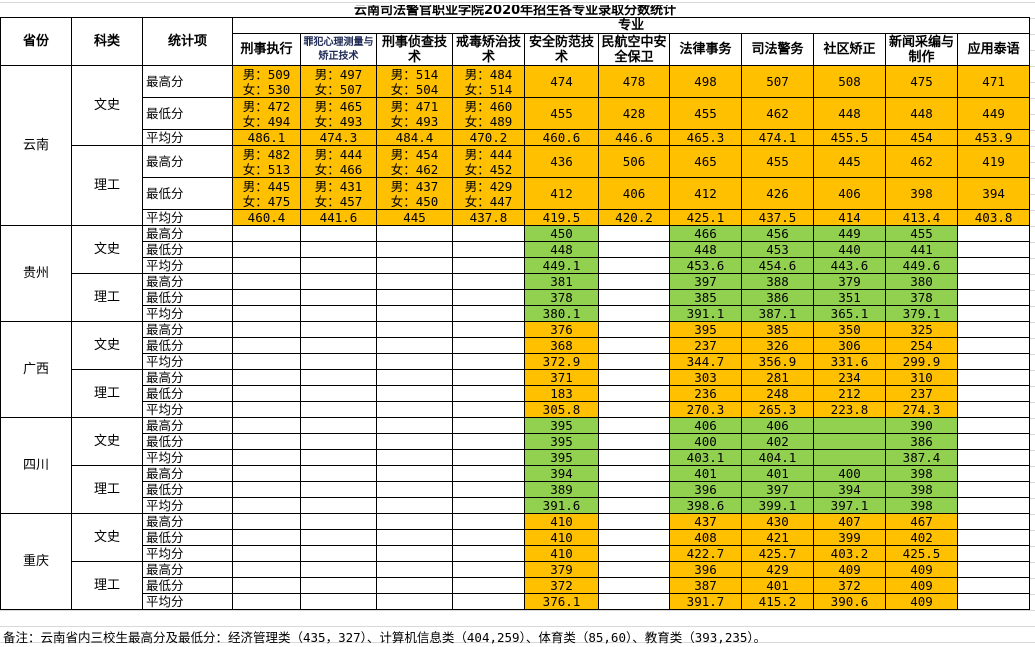  I want to click on category-cell: 理工, so click(107, 489).